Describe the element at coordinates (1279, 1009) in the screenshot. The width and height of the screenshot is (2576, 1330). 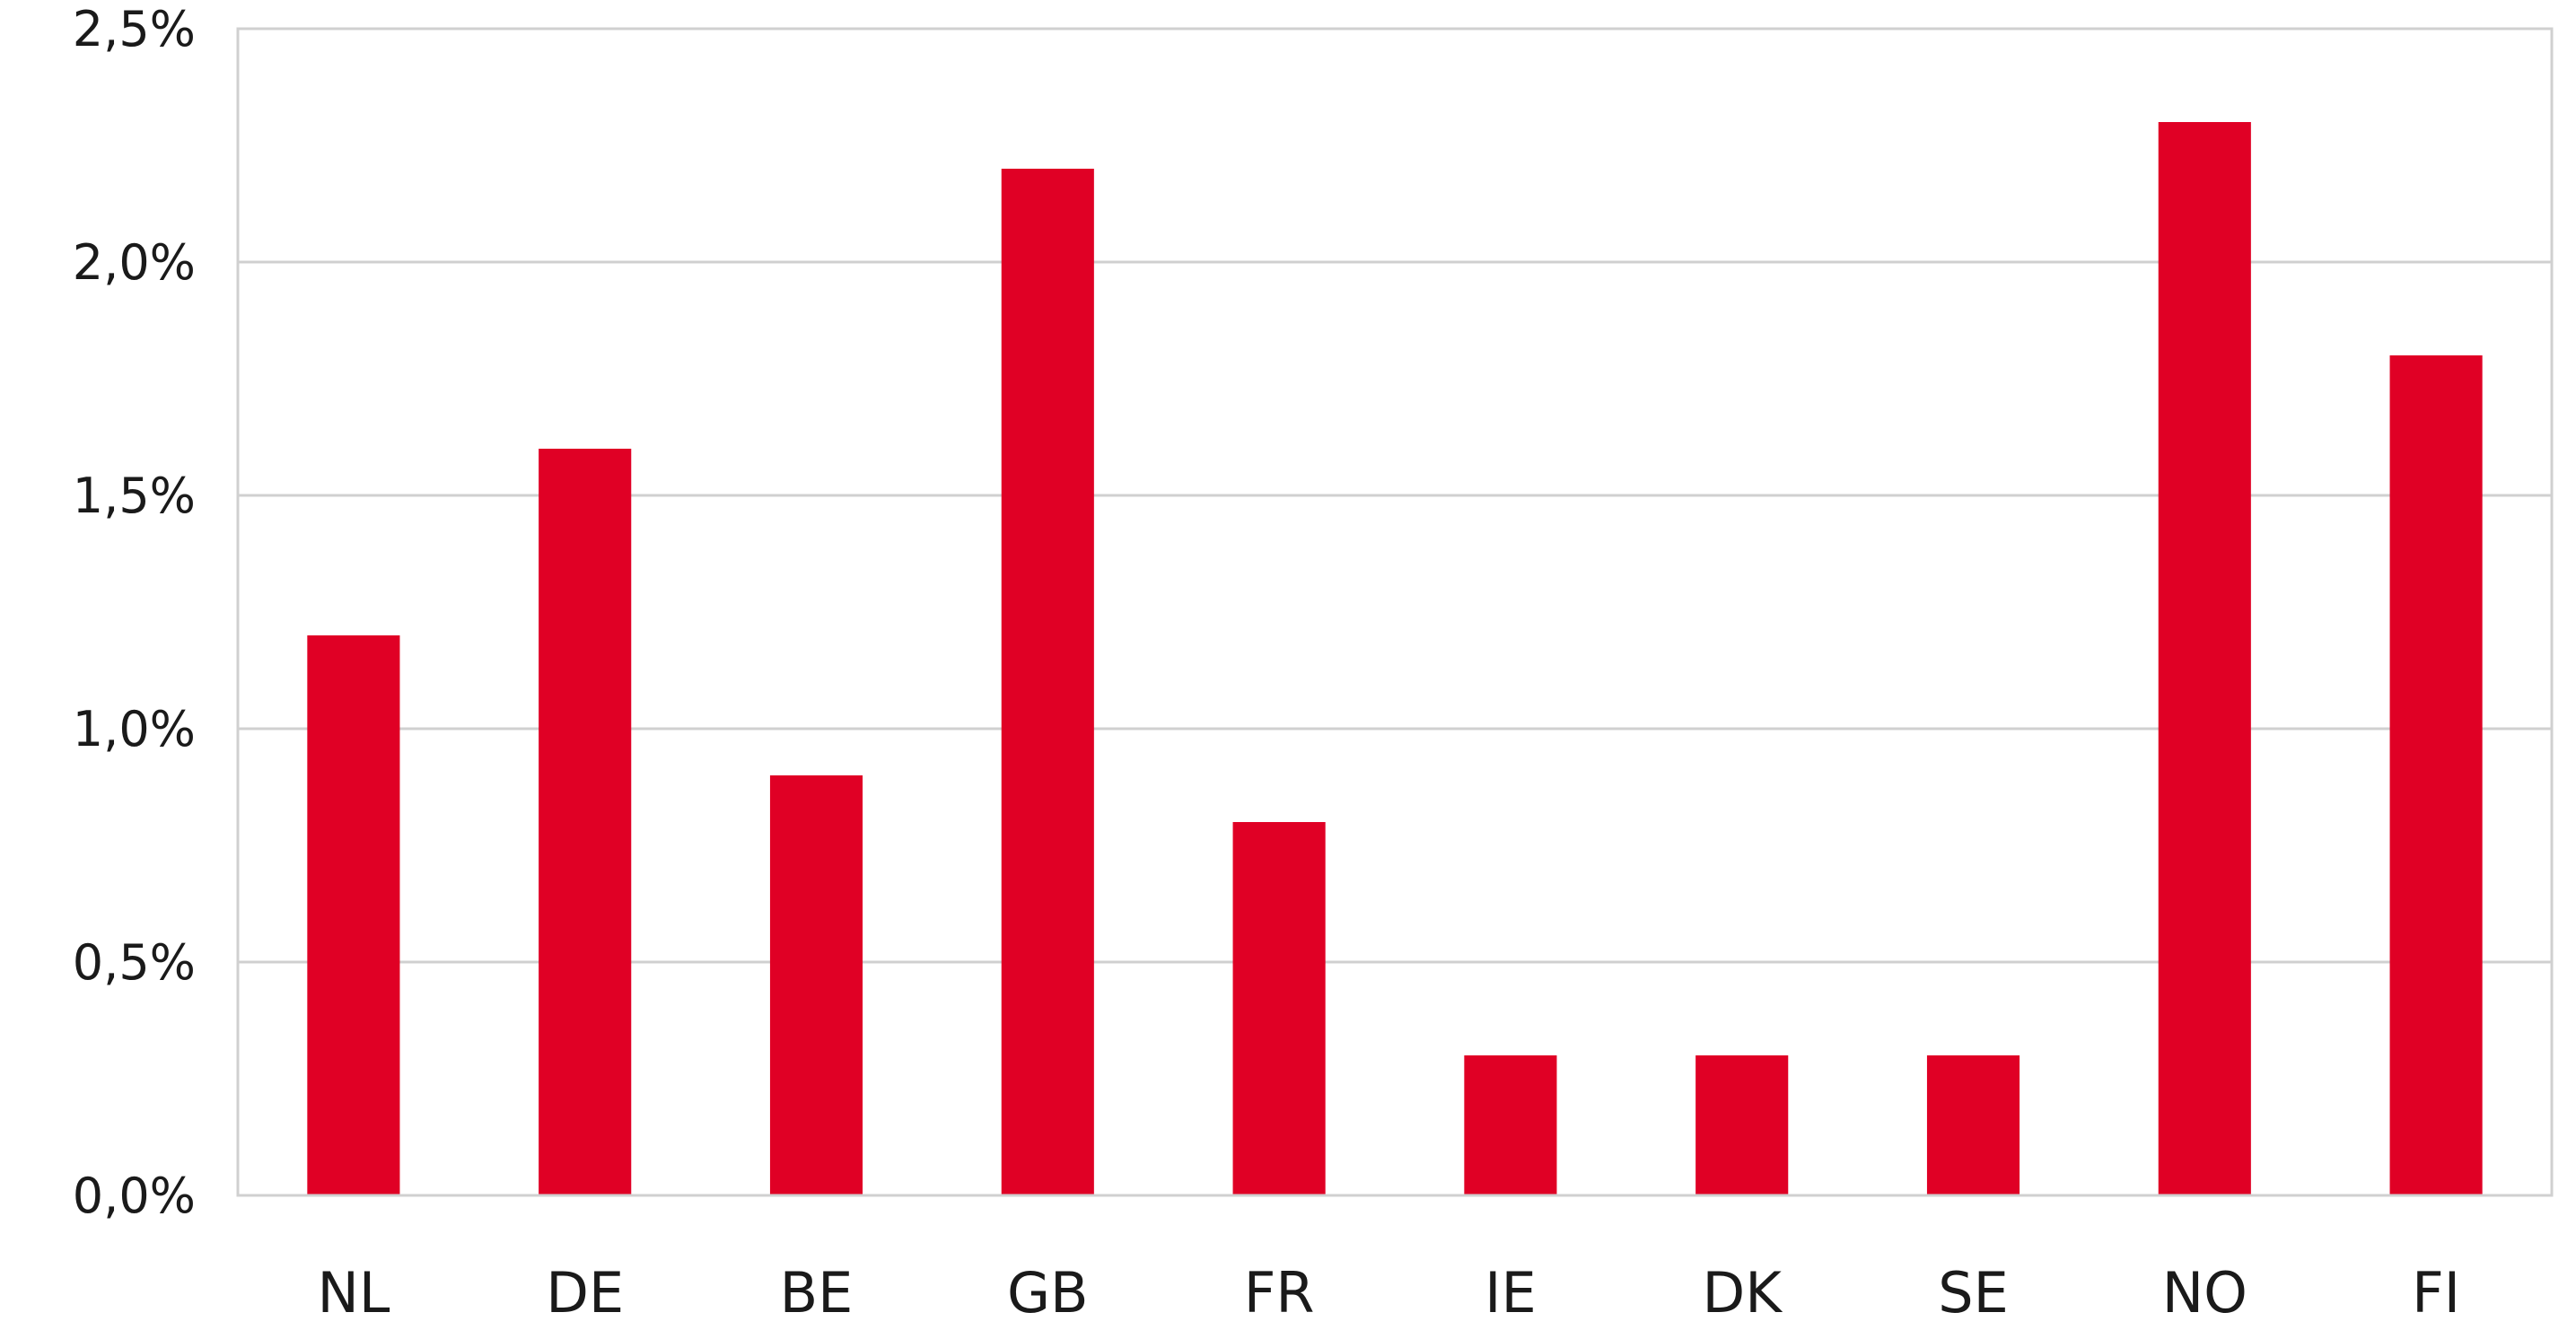
I see `bar-fr` at that location.